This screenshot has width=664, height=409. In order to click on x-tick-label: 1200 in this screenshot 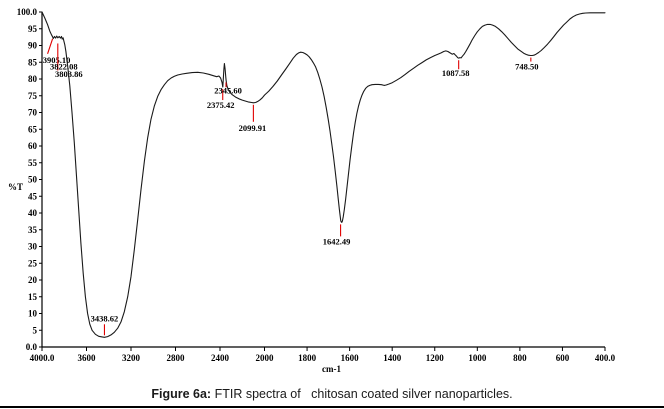, I will do `click(435, 358)`.